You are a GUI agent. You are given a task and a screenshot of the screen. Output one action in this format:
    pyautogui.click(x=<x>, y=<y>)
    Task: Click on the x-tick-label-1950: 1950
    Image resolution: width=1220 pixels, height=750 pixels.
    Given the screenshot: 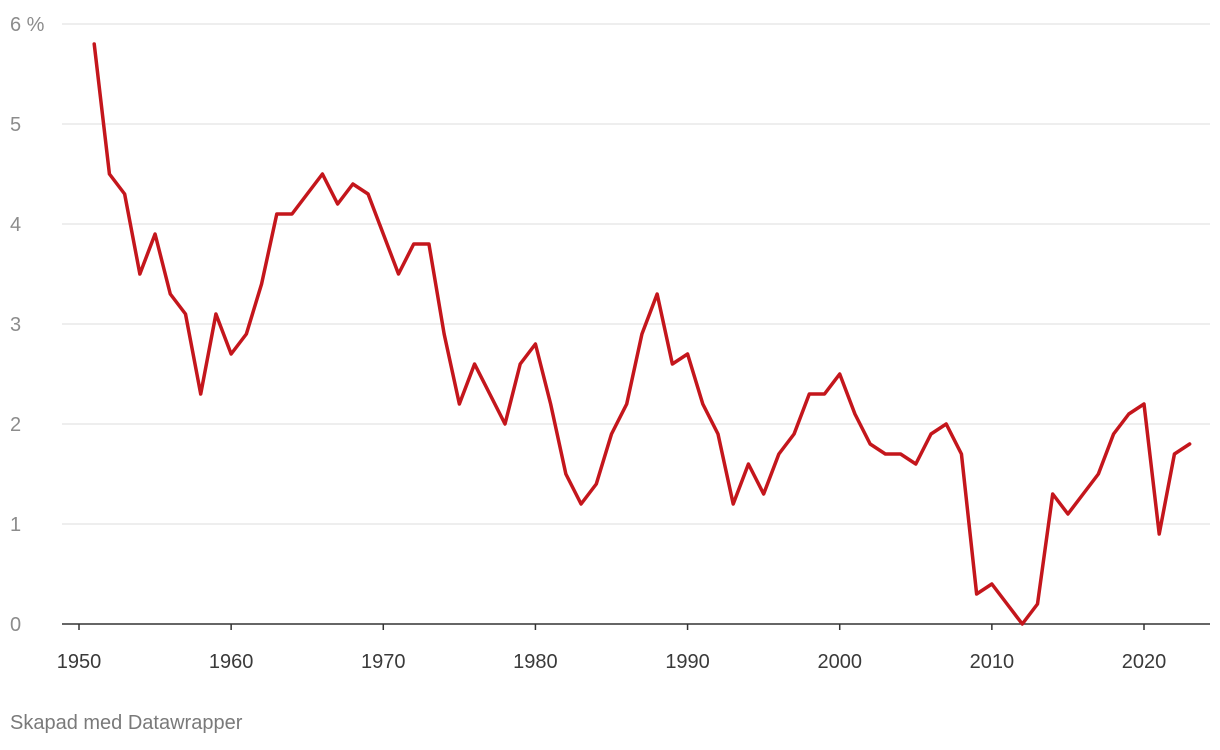 What is the action you would take?
    pyautogui.click(x=79, y=662)
    